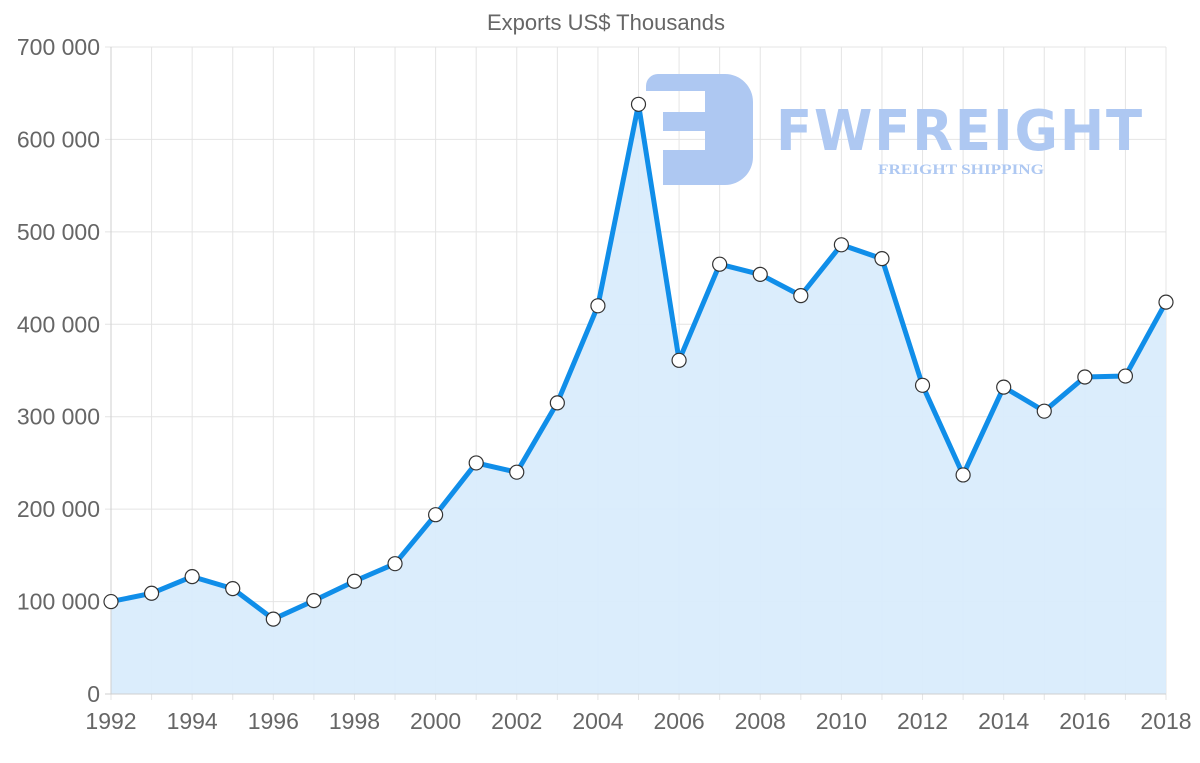 Image resolution: width=1200 pixels, height=763 pixels. I want to click on y-tick-label: 500 000, so click(58, 232).